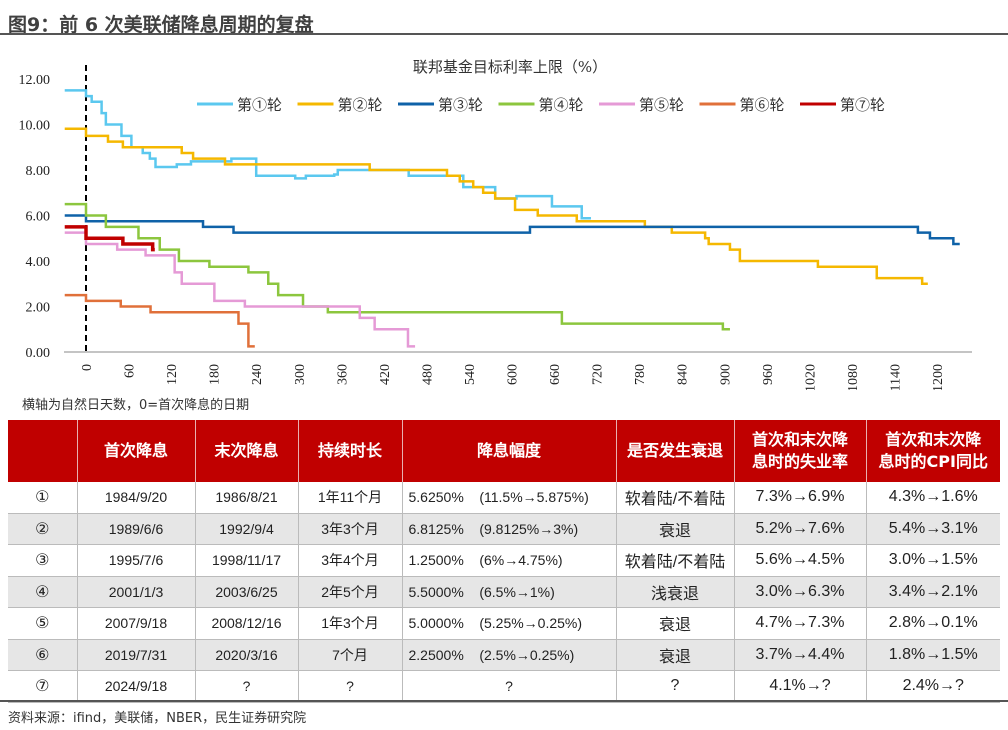  Describe the element at coordinates (246, 592) in the screenshot. I see `table-cell: 2003/6/25` at that location.